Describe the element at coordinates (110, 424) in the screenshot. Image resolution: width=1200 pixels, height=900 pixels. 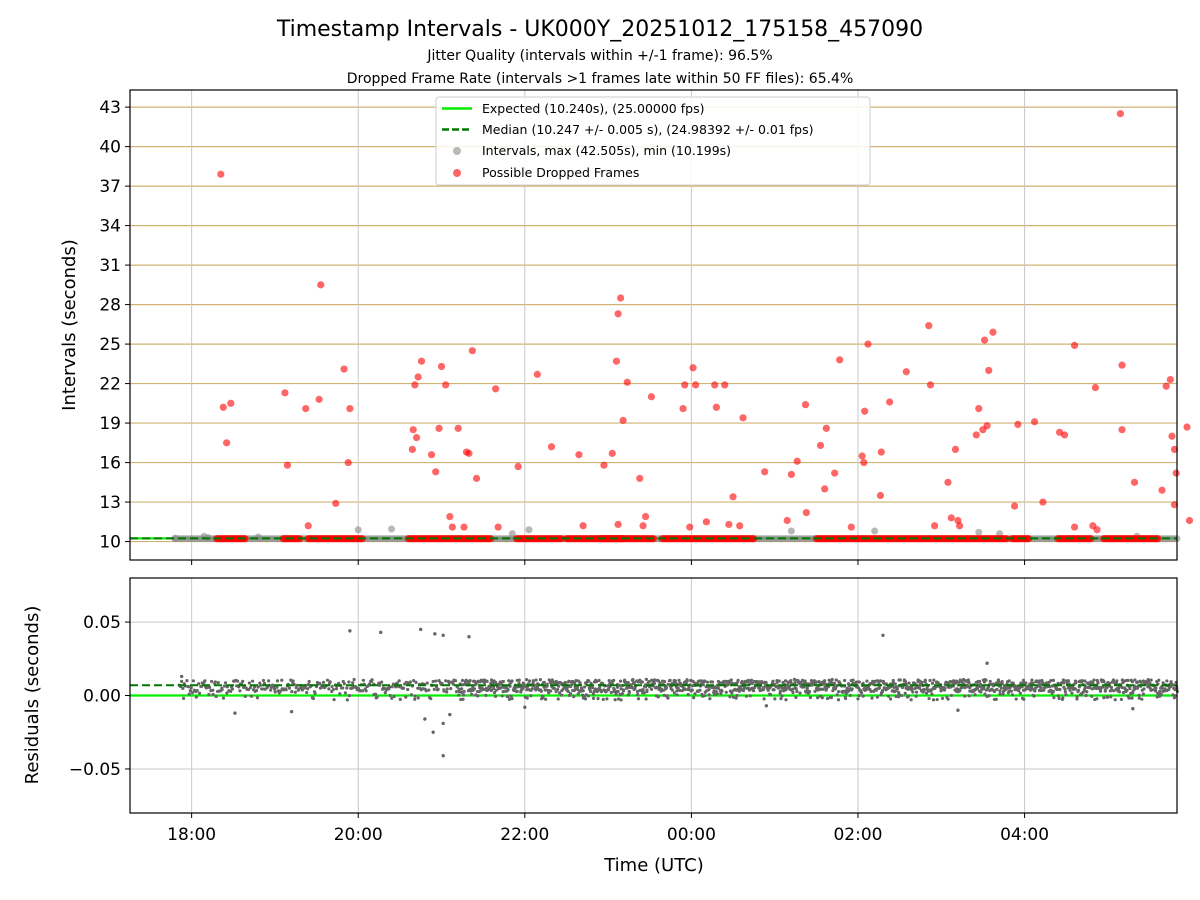
I see `intervals-y-tick-label: 19` at that location.